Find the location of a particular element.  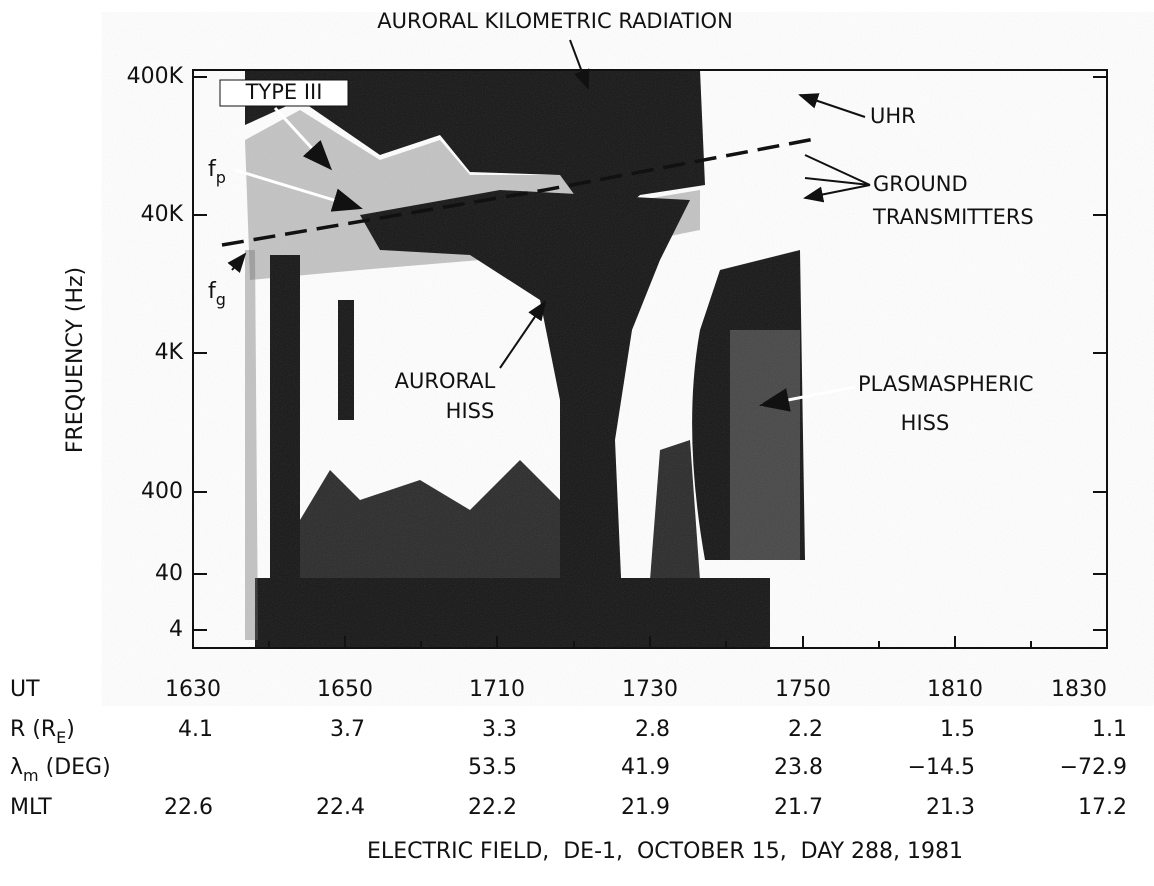

table-cell: 17.2 is located at coordinates (1102, 807).